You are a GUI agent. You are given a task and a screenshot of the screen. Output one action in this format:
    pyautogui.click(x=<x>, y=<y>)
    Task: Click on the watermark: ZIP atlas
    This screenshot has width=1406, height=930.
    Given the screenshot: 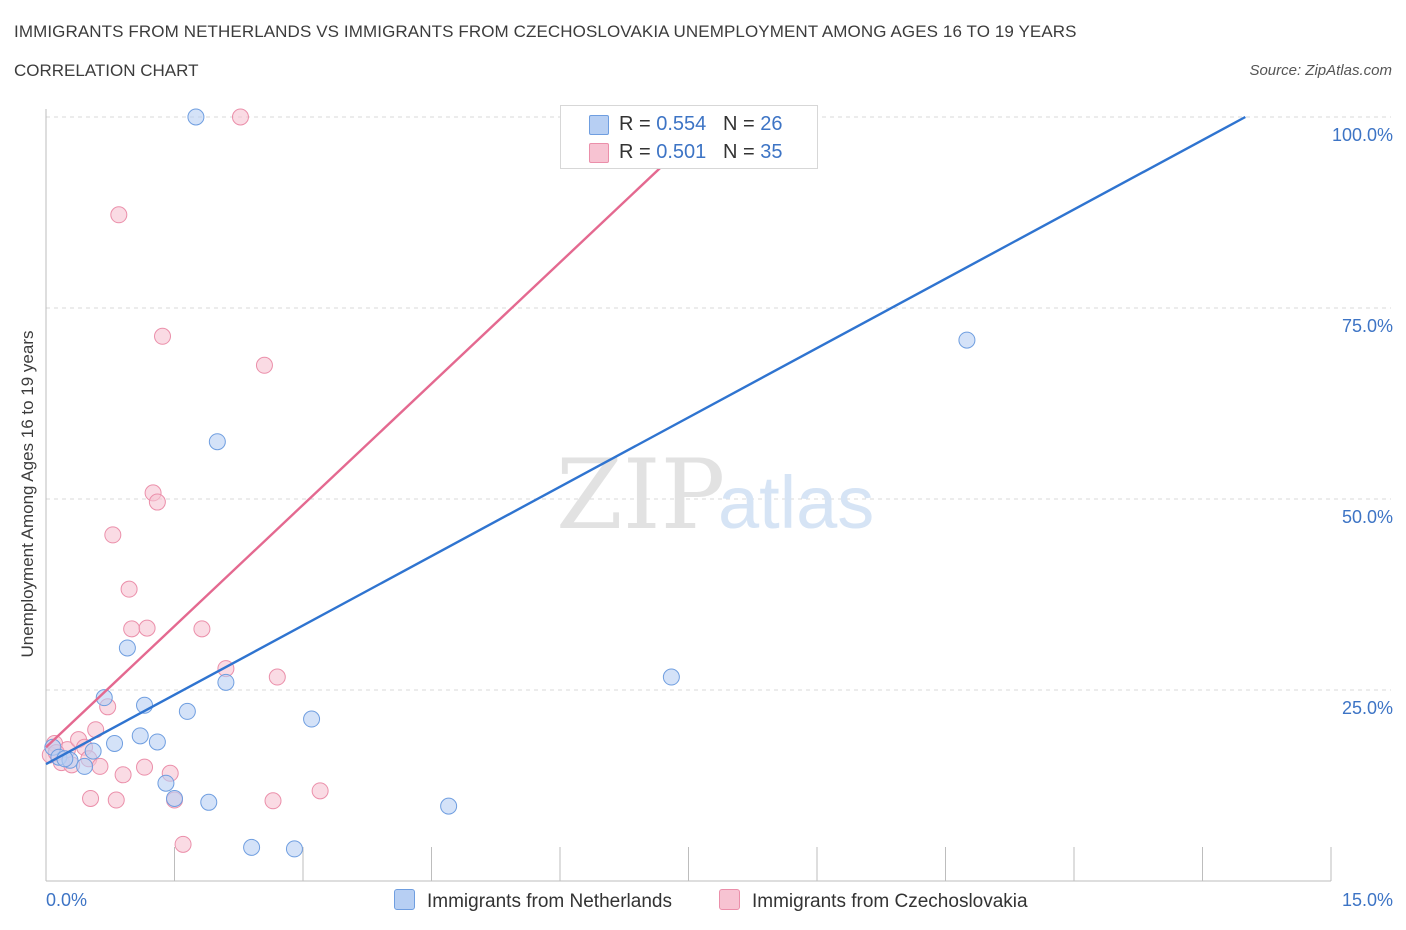 What is the action you would take?
    pyautogui.click(x=715, y=495)
    